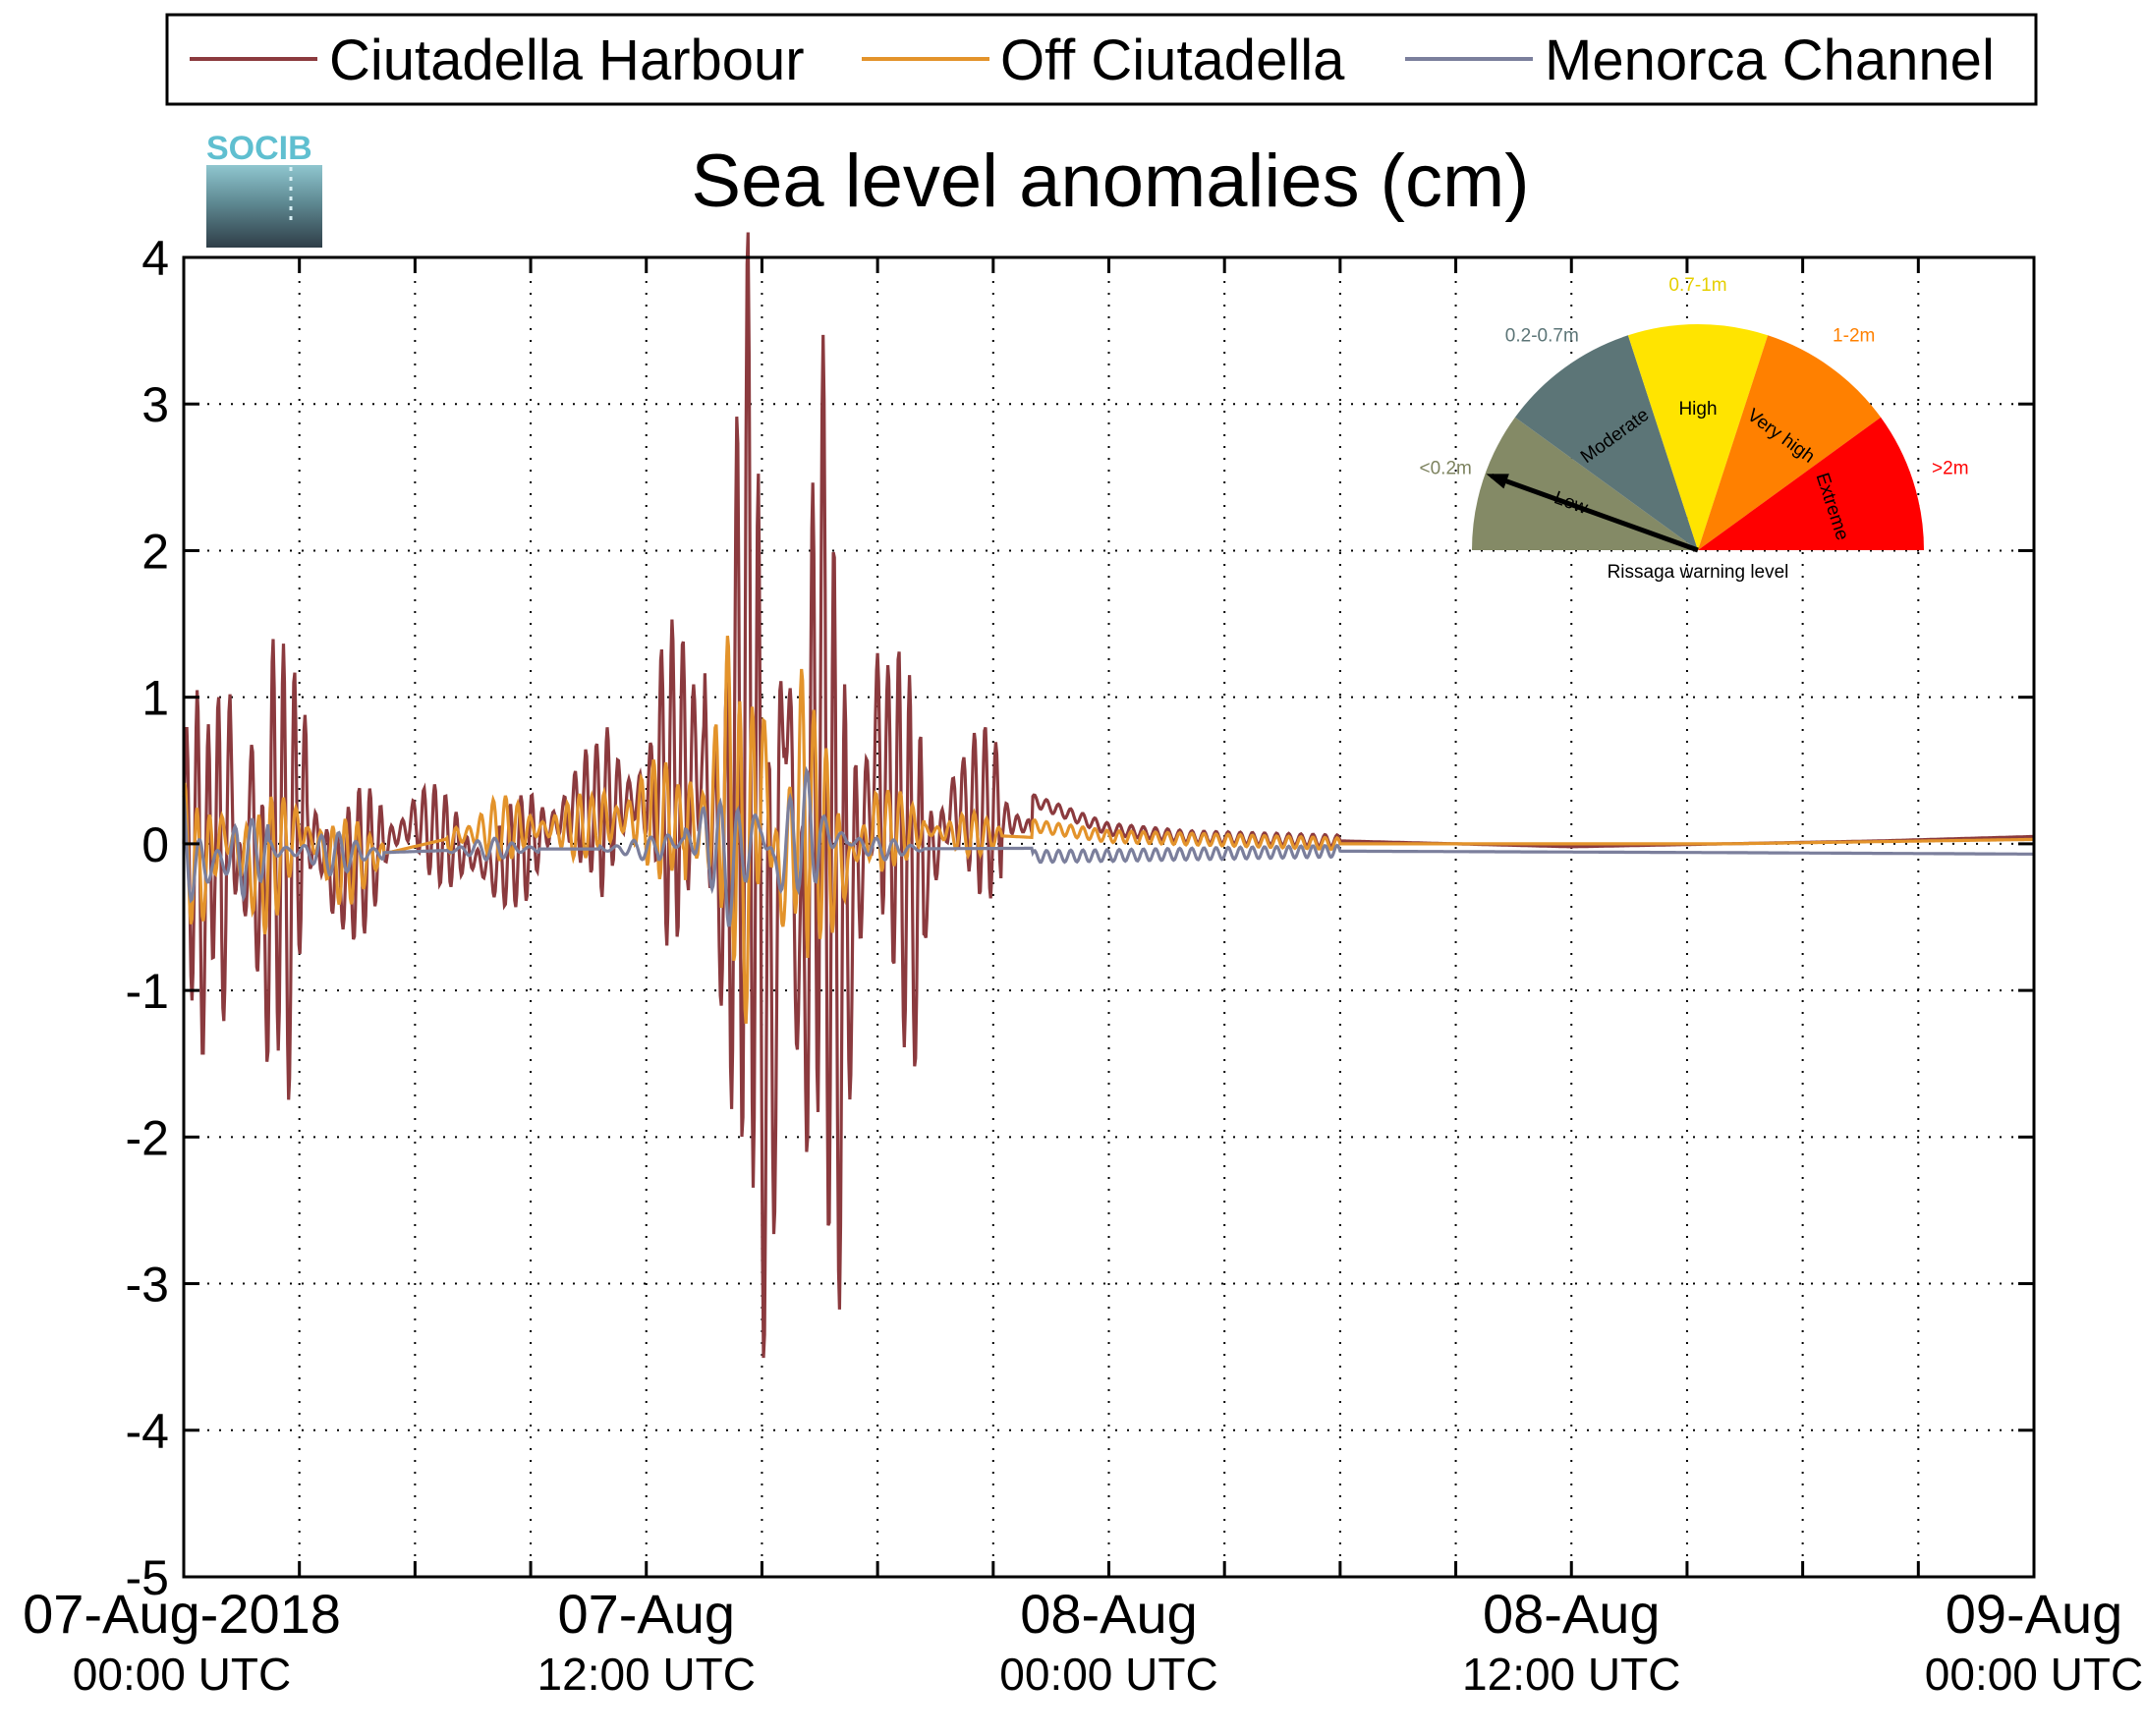 This screenshot has width=2145, height=1736. What do you see at coordinates (147, 1285) in the screenshot?
I see `y-tick-label: -3` at bounding box center [147, 1285].